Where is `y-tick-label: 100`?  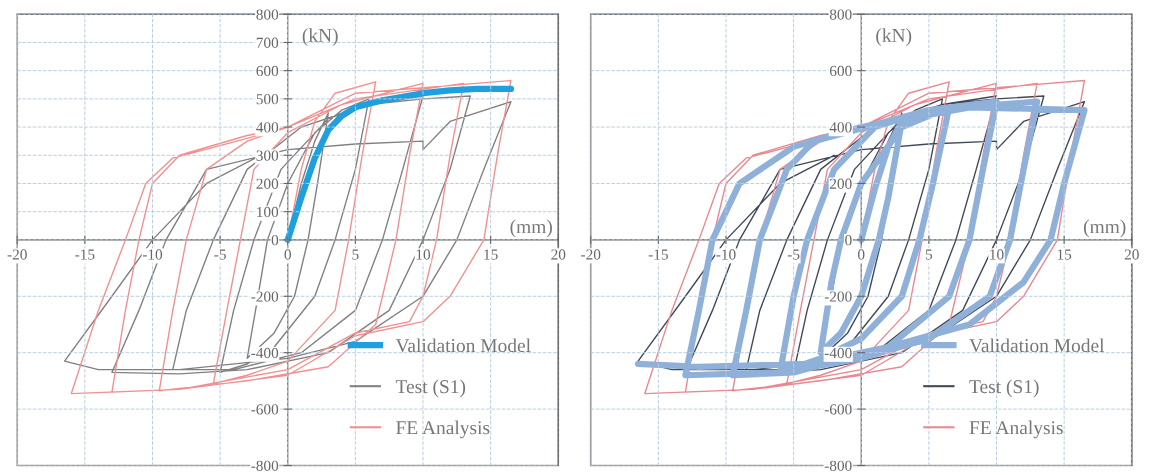
y-tick-label: 100 is located at coordinates (268, 212).